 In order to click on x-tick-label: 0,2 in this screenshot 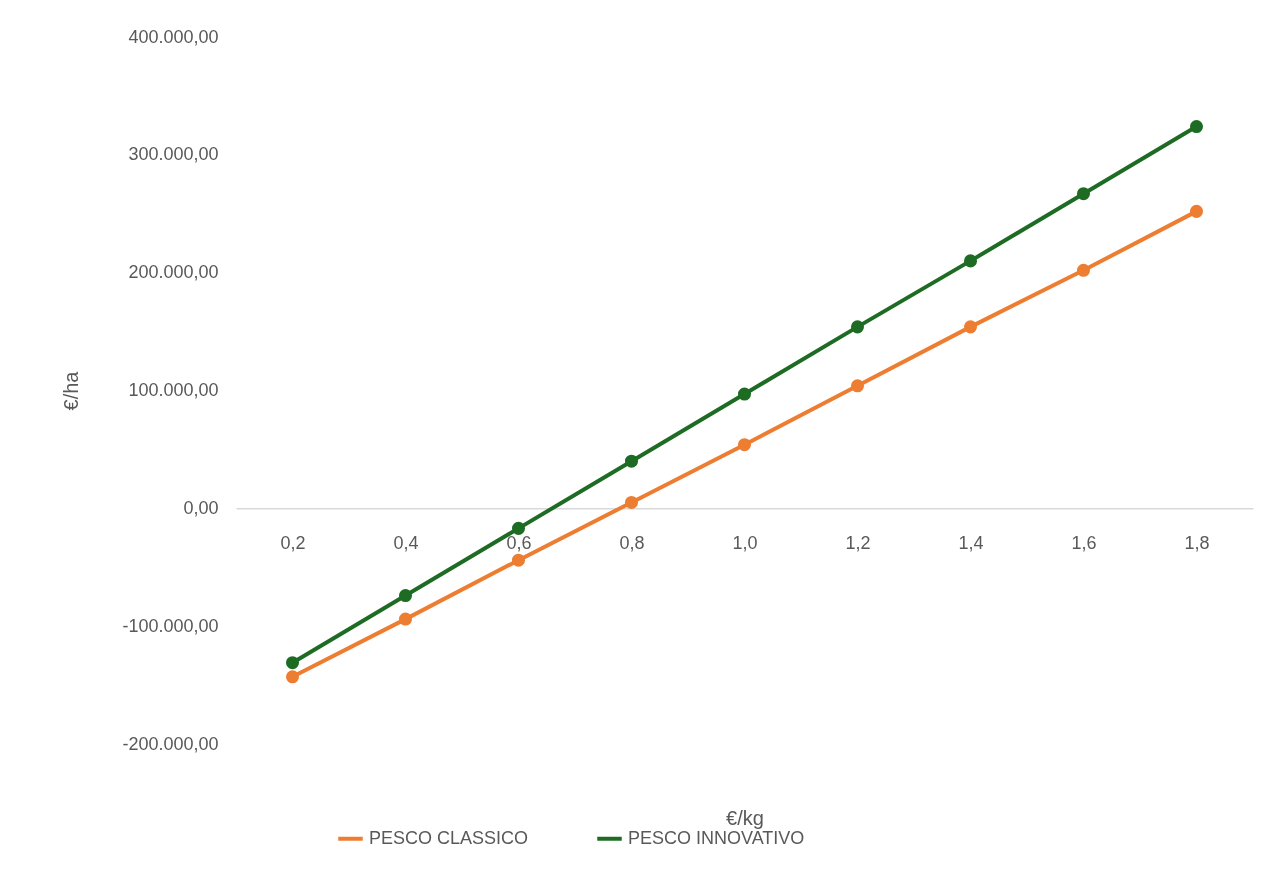, I will do `click(293, 542)`.